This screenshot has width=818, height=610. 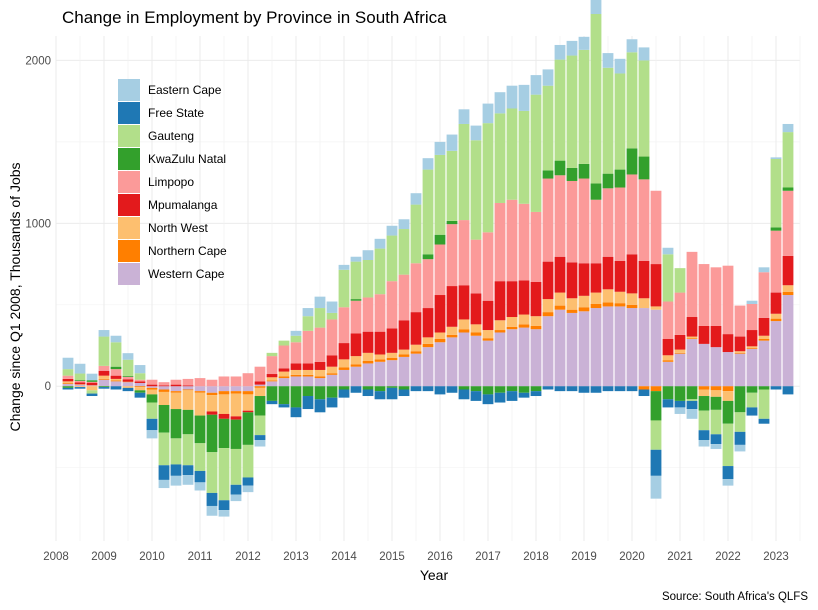 What do you see at coordinates (129, 182) in the screenshot?
I see `legend-swatch` at bounding box center [129, 182].